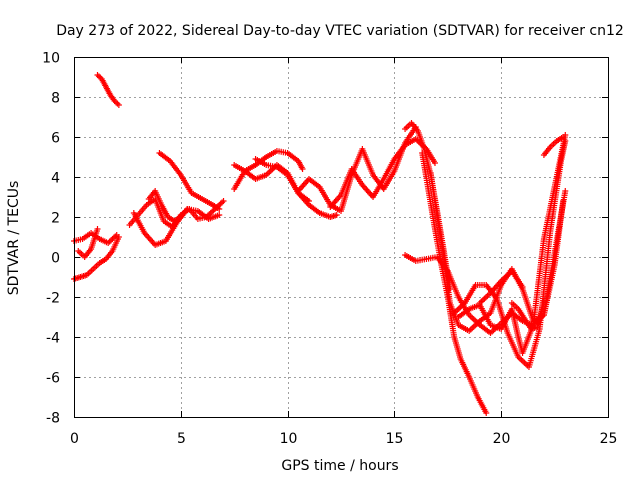 The image size is (640, 480). Describe the element at coordinates (55, 99) in the screenshot. I see `y-tick-label: 8` at that location.